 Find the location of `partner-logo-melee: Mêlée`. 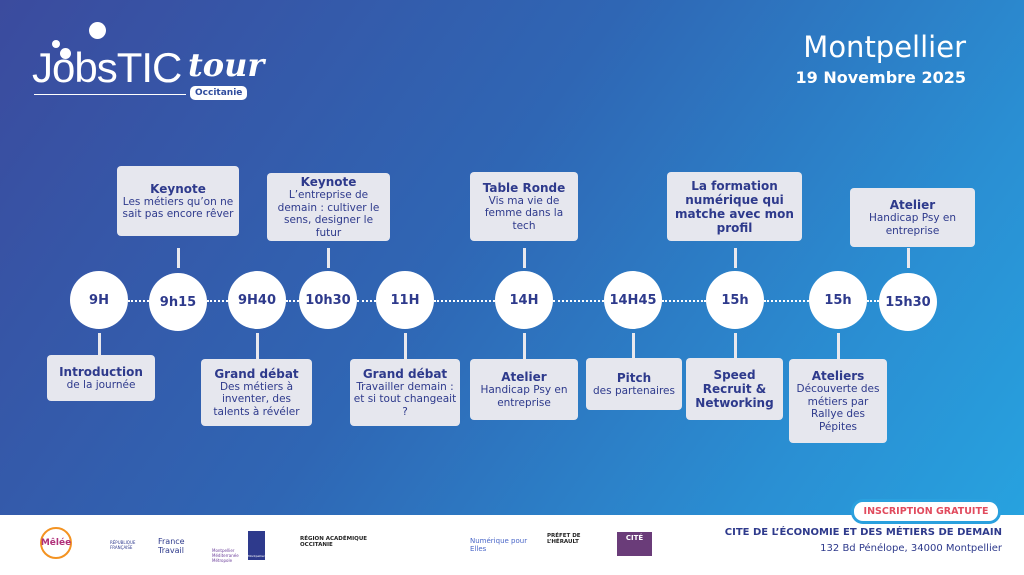

partner-logo-melee: Mêlée is located at coordinates (56, 543).